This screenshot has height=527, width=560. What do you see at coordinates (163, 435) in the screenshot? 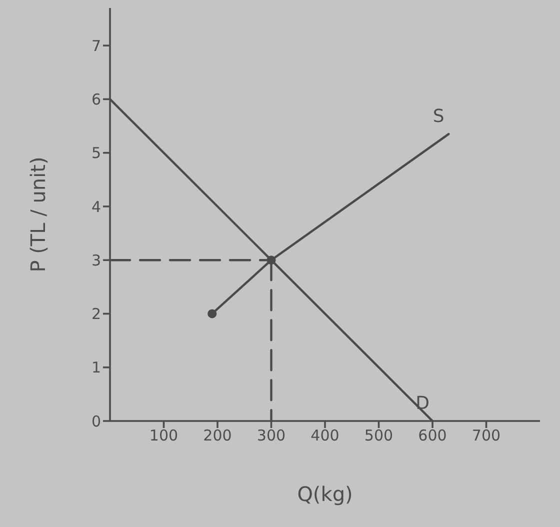
I see `x-tick-label: 100` at bounding box center [163, 435].